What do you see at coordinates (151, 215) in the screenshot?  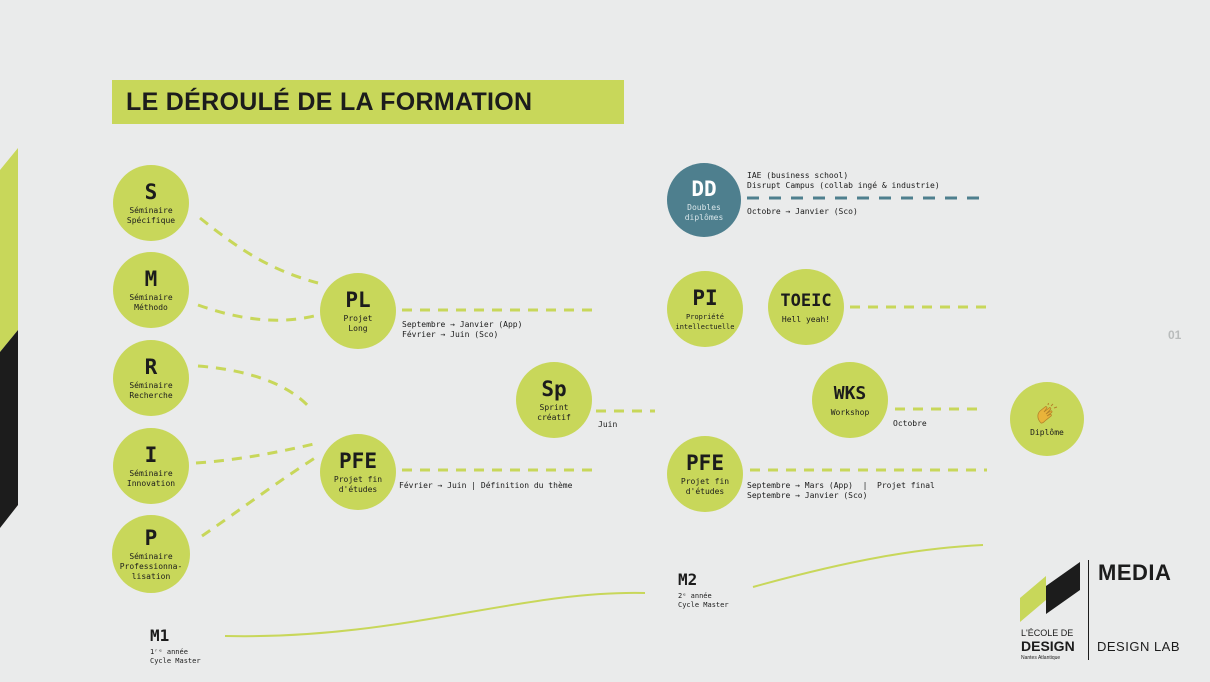 I see `node-label: Séminaire Spécifique` at bounding box center [151, 215].